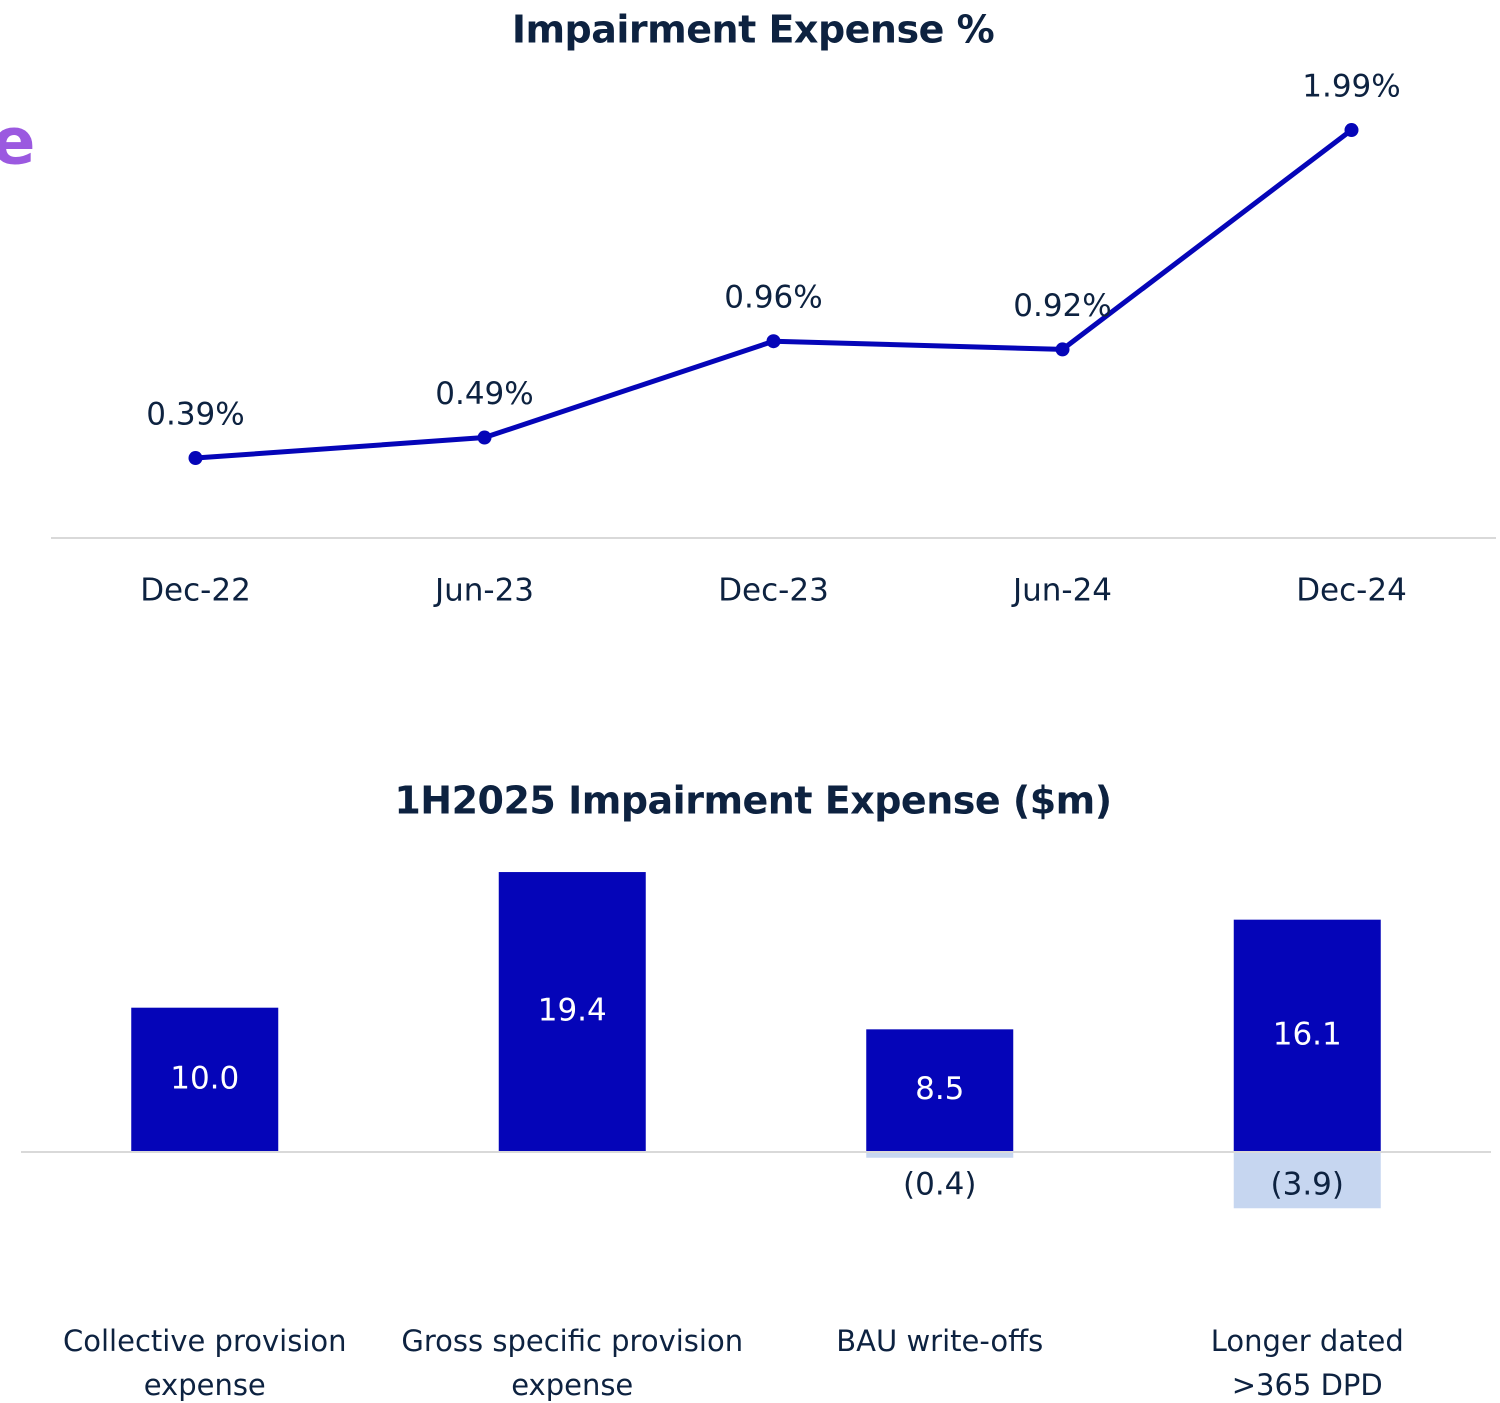 Image resolution: width=1500 pixels, height=1403 pixels. I want to click on x-tick-label: Dec-22, so click(195, 591).